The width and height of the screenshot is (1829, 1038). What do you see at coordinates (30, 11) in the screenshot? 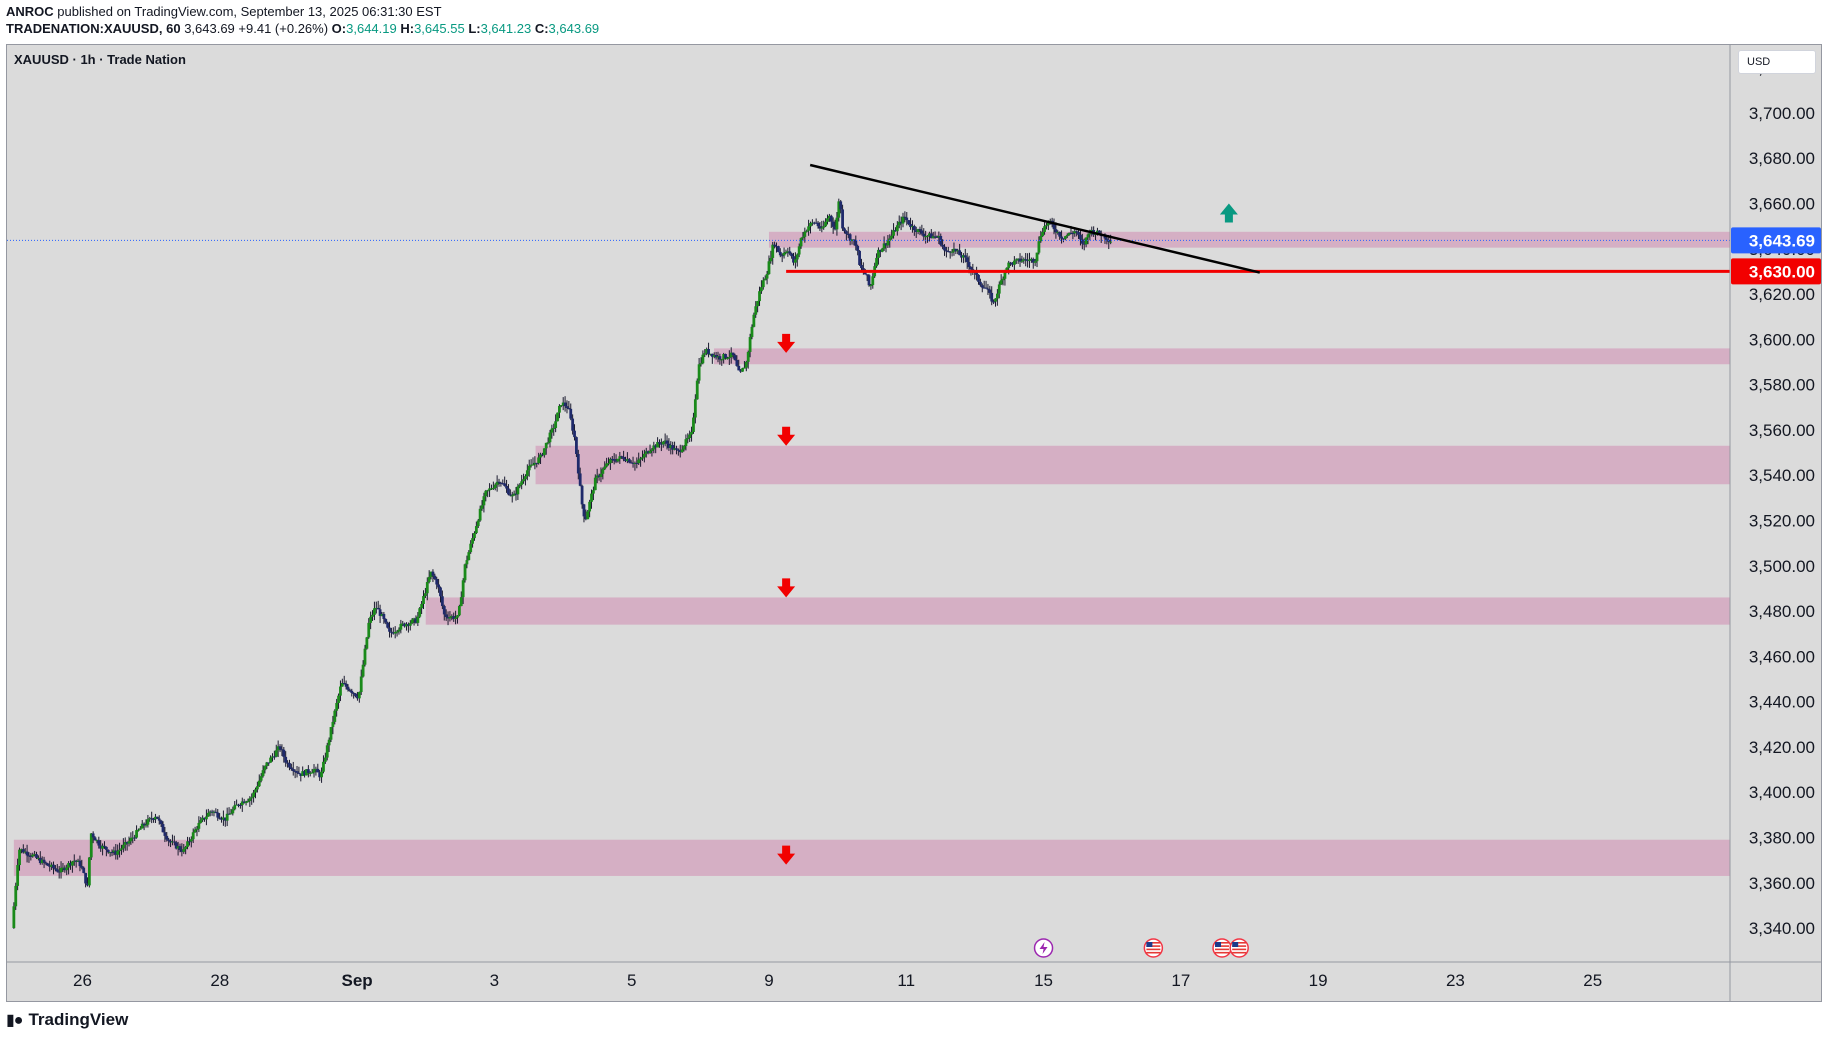
I see `author-name: ANROC` at bounding box center [30, 11].